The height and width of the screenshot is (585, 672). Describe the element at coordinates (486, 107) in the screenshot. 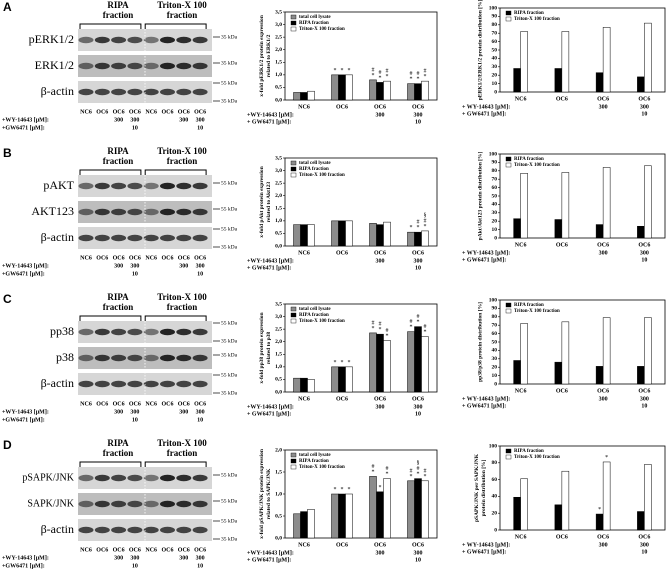

I see `x-row-label: + WY-14643 [µM]:` at that location.